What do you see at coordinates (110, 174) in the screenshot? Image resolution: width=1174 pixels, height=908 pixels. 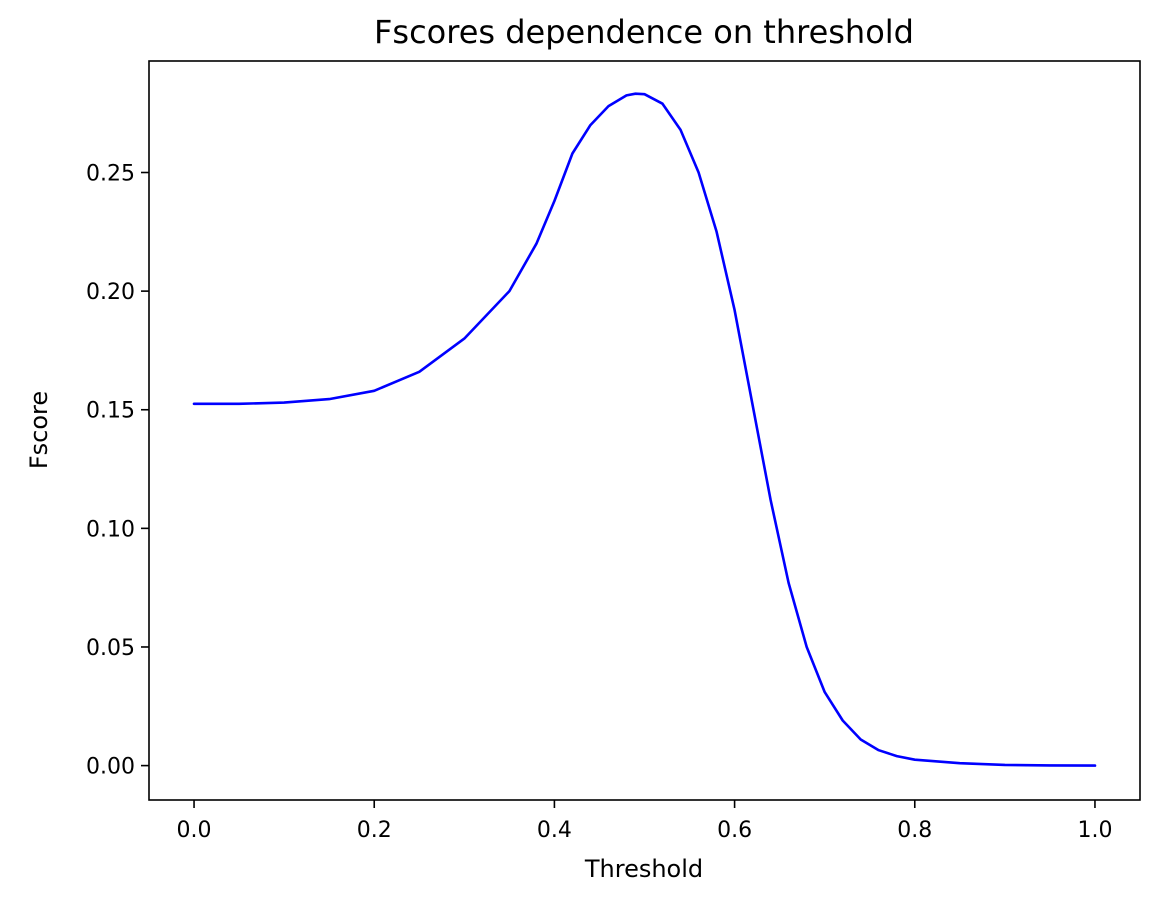 I see `y-tick-label: 0.25` at bounding box center [110, 174].